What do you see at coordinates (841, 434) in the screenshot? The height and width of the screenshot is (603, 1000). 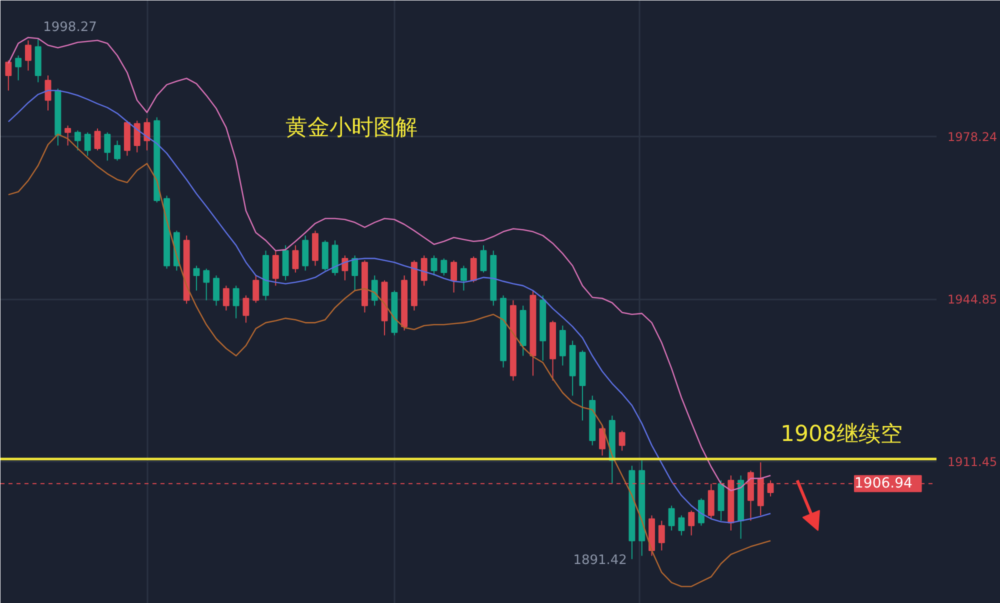 I see `ref-line-label: 1908继续空` at bounding box center [841, 434].